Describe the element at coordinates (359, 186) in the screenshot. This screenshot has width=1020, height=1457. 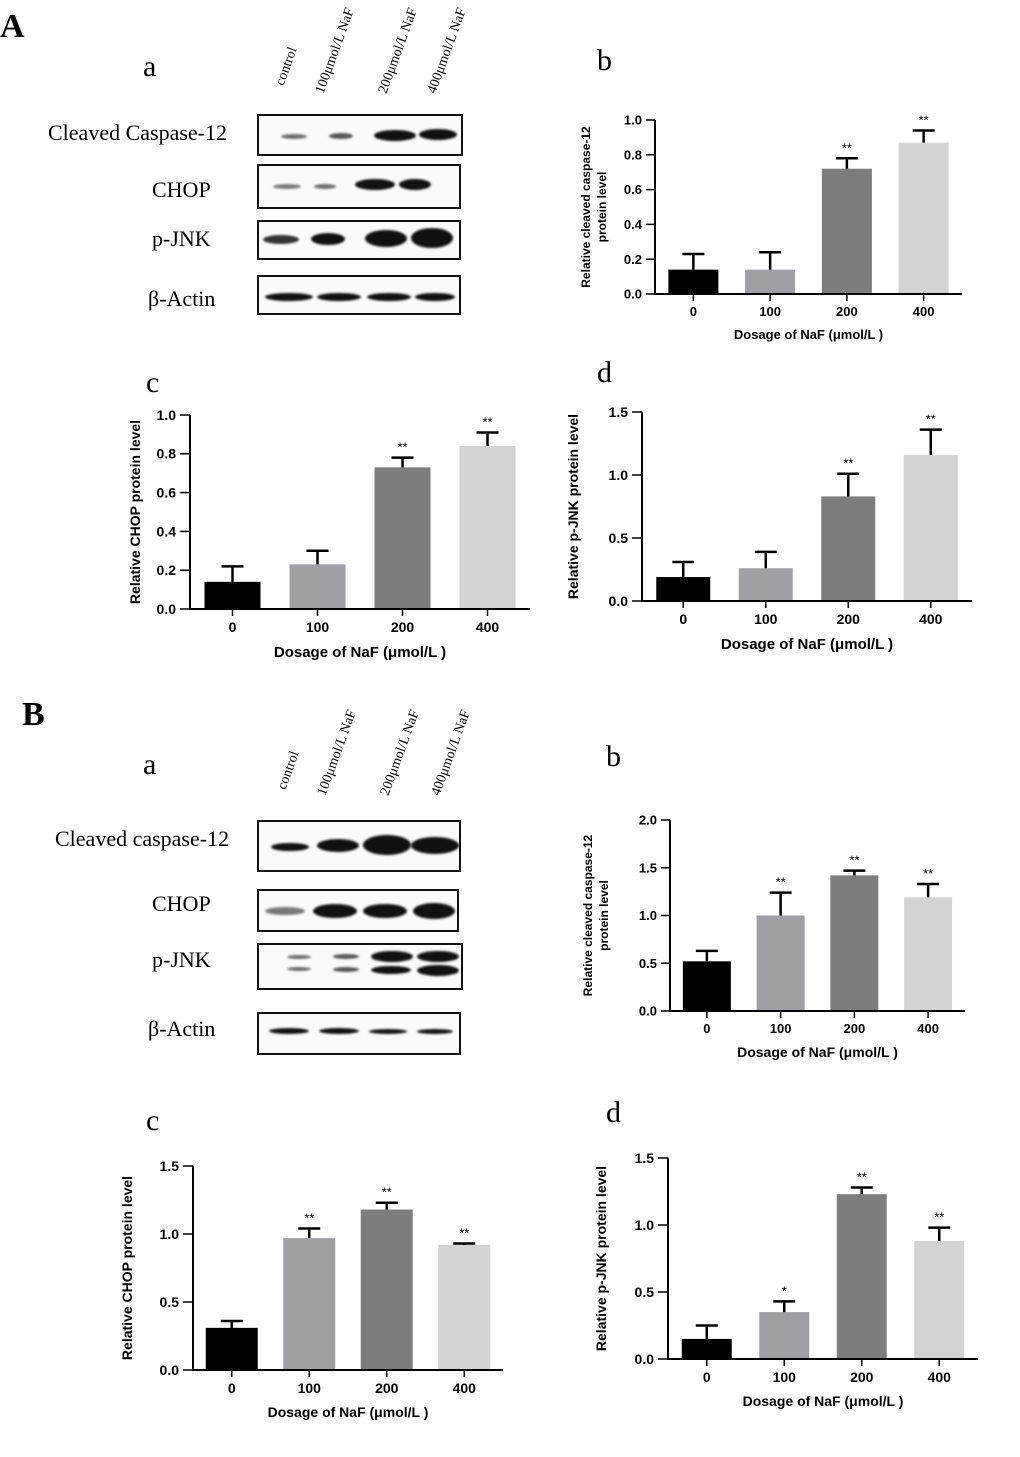
I see `blot-a-chop` at that location.